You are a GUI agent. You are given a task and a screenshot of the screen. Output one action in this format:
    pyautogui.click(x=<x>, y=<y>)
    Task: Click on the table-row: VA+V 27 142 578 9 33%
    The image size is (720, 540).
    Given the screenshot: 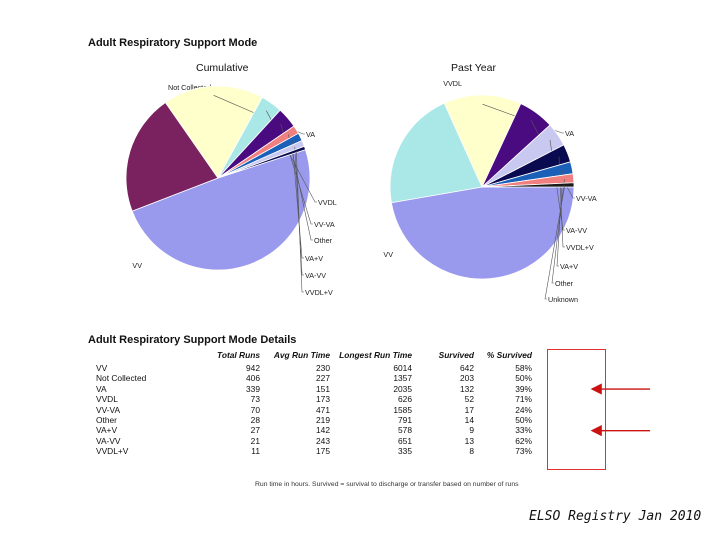 What is the action you would take?
    pyautogui.click(x=314, y=430)
    